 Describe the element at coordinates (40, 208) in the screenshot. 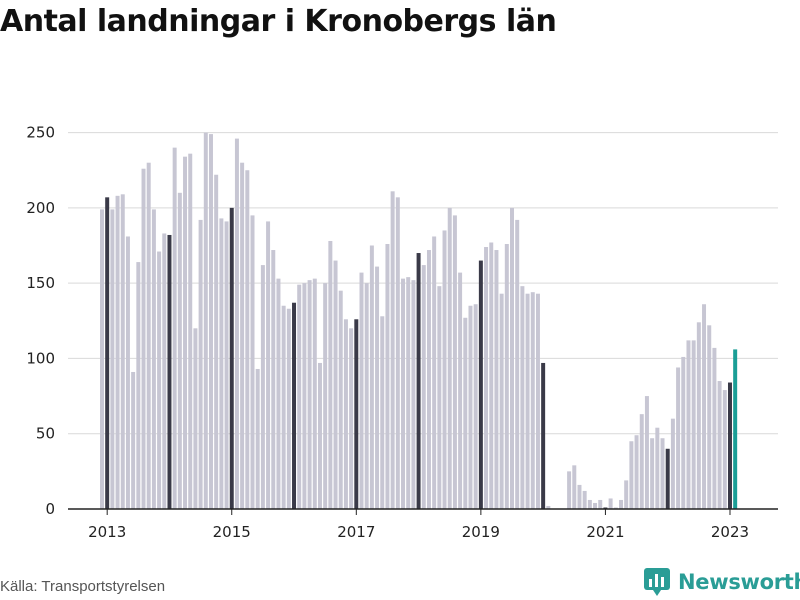

I see `y-tick-label: 200` at that location.